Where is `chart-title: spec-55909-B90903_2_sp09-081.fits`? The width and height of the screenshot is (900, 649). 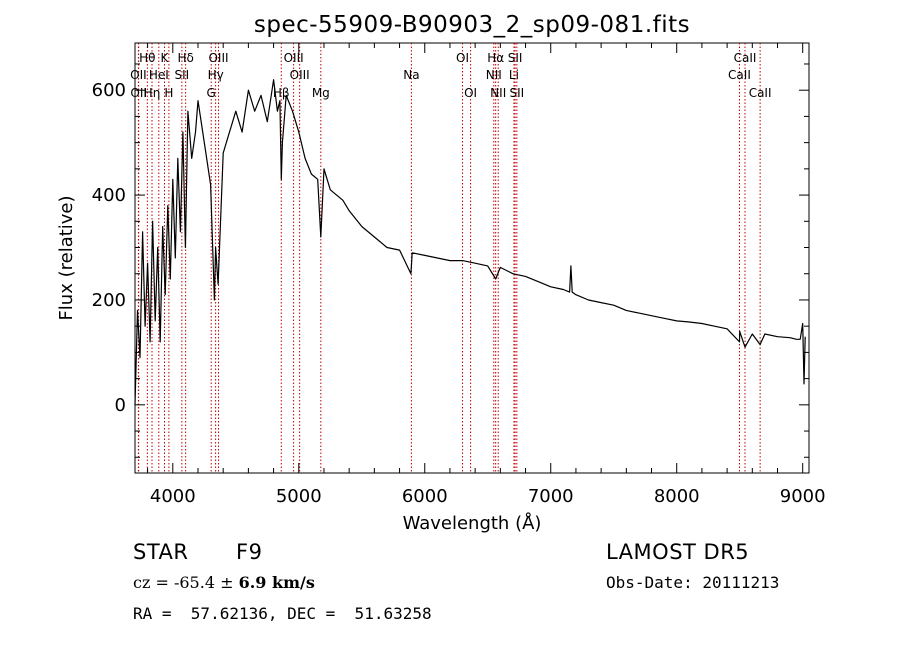
chart-title: spec-55909-B90903_2_sp09-081.fits is located at coordinates (472, 25).